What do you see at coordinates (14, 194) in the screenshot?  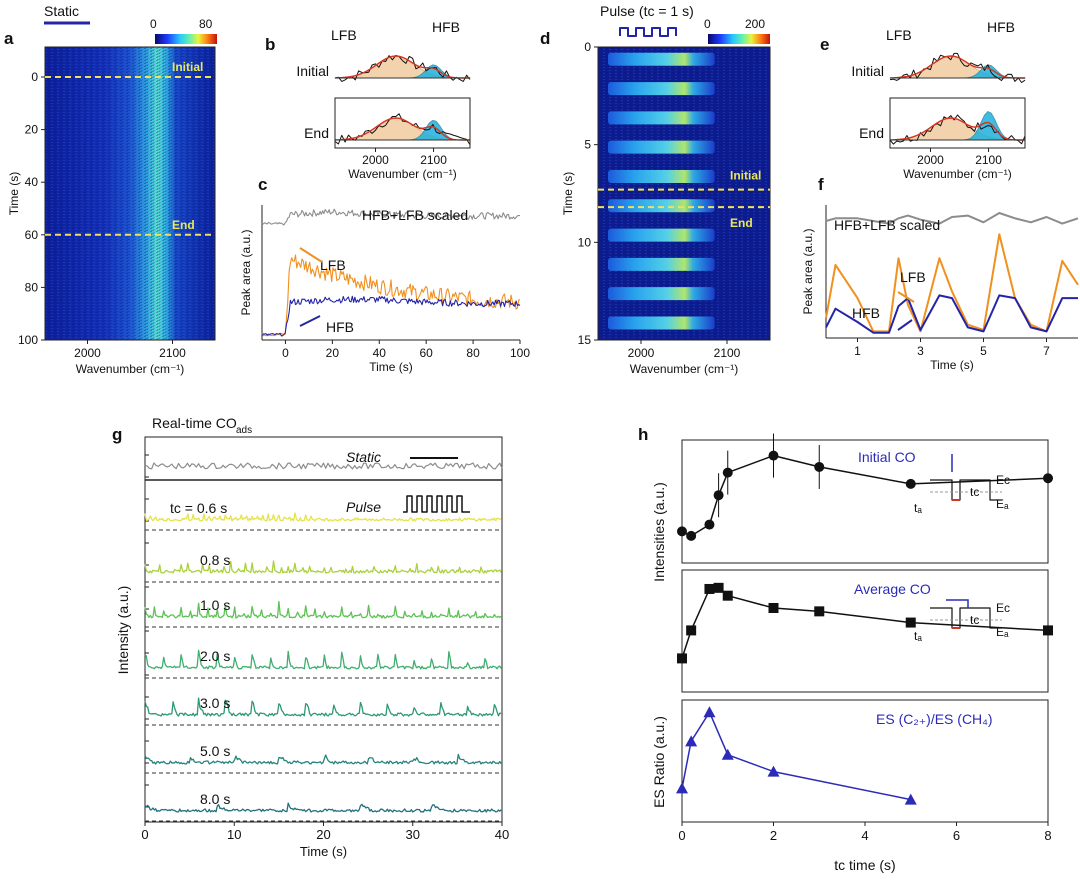 I see `axis-label-a-y: Time (s)` at bounding box center [14, 194].